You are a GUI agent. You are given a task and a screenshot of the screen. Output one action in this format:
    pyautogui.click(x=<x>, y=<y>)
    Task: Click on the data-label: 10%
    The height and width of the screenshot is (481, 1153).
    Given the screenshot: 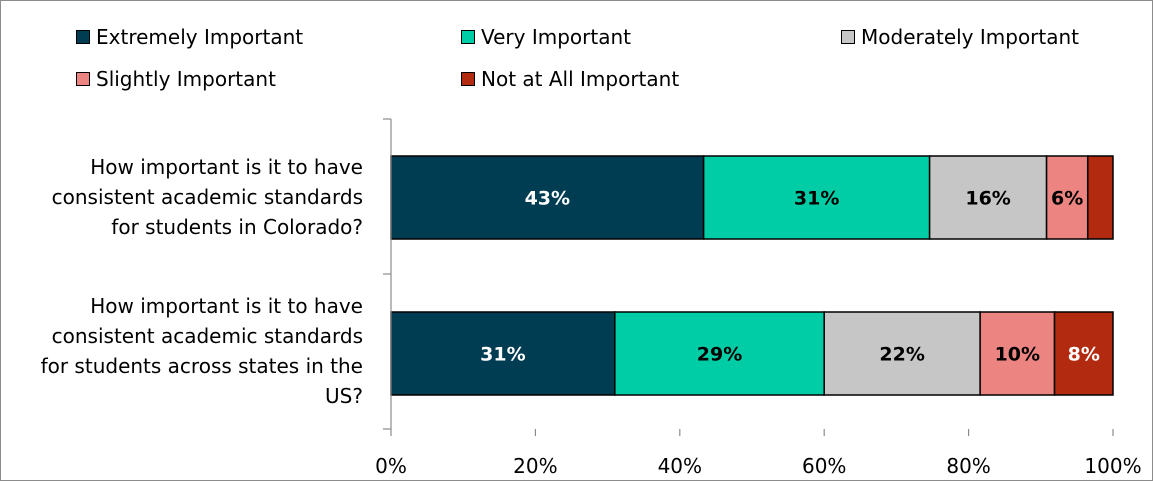 What is the action you would take?
    pyautogui.click(x=1017, y=355)
    